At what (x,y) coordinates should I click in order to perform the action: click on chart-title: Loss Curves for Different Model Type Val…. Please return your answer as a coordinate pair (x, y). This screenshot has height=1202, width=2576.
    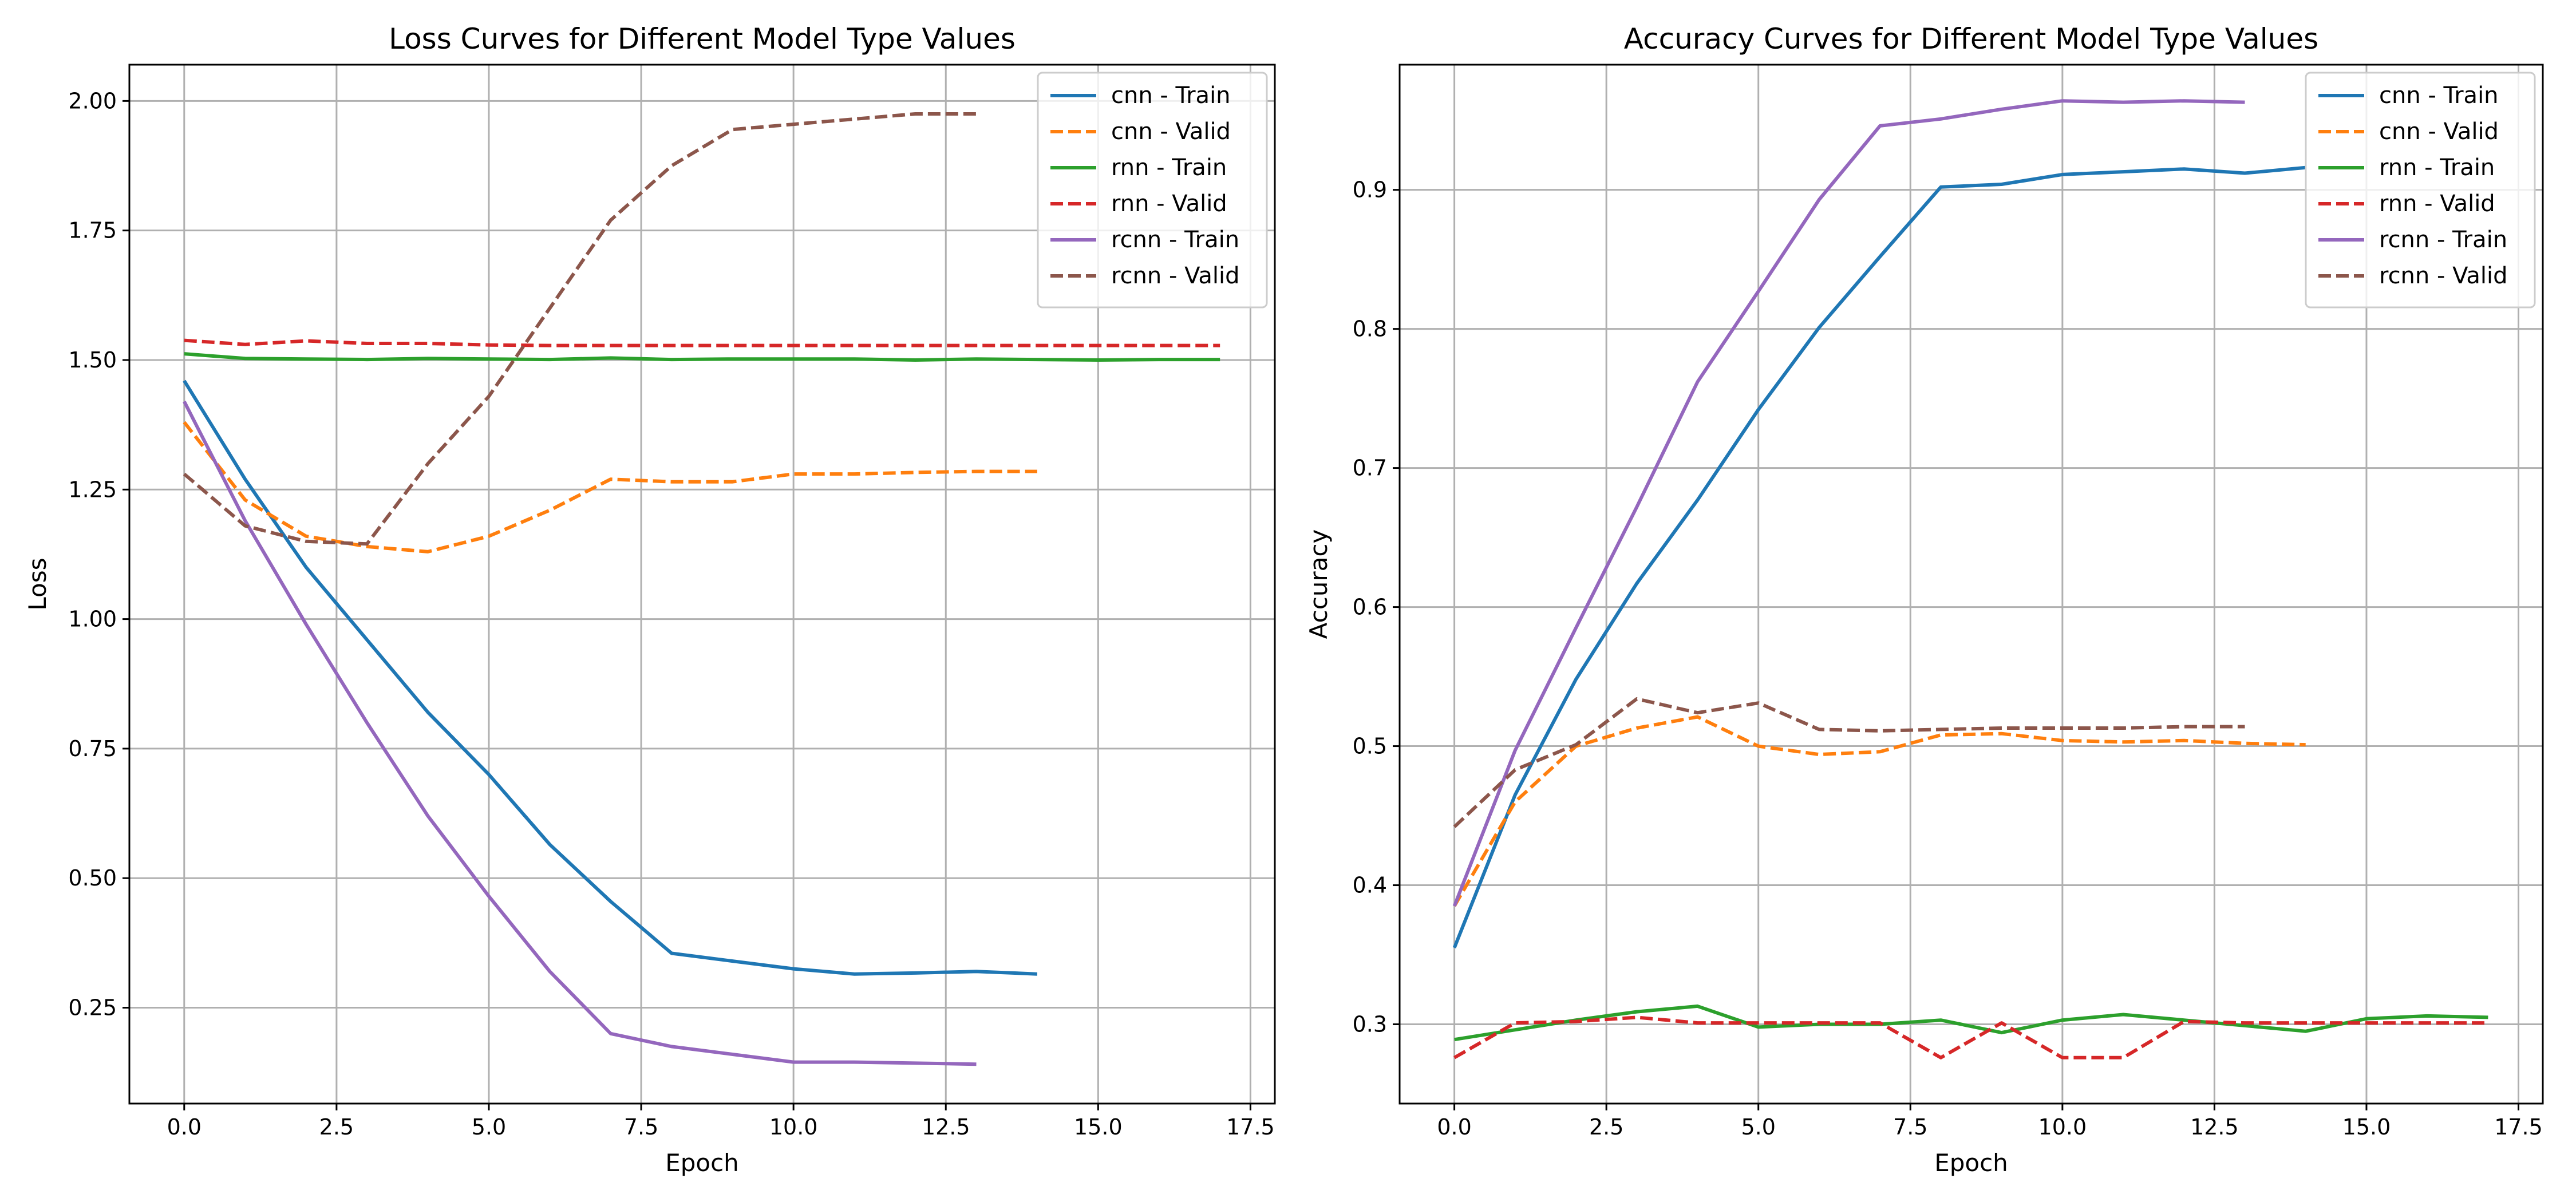
    Looking at the image, I should click on (702, 39).